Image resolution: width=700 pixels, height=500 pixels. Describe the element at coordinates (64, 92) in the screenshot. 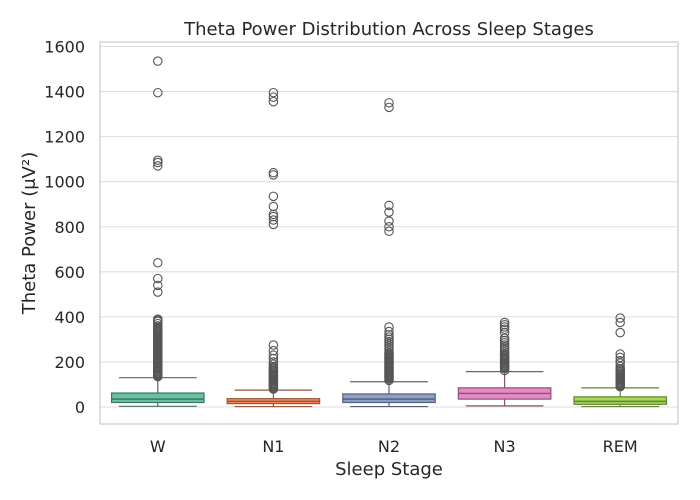

I see `y-tick-label: 1400` at that location.